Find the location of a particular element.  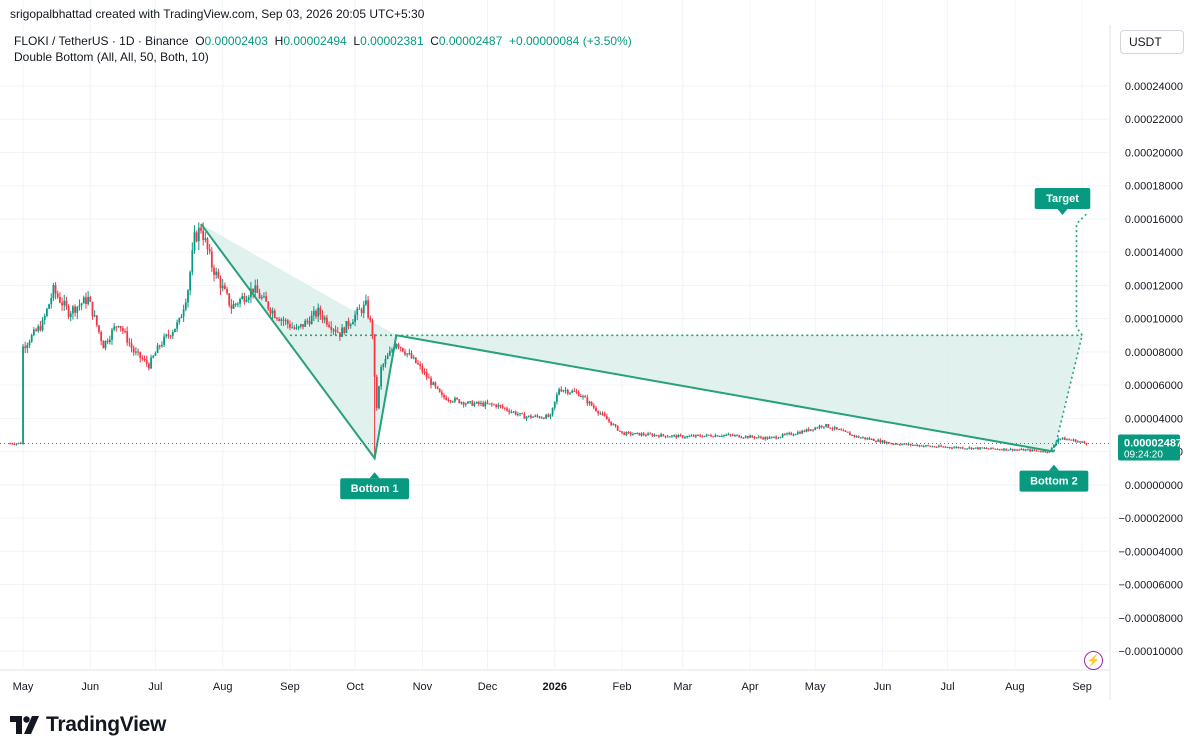

y-tick-label: 0.00012000 is located at coordinates (1154, 286).